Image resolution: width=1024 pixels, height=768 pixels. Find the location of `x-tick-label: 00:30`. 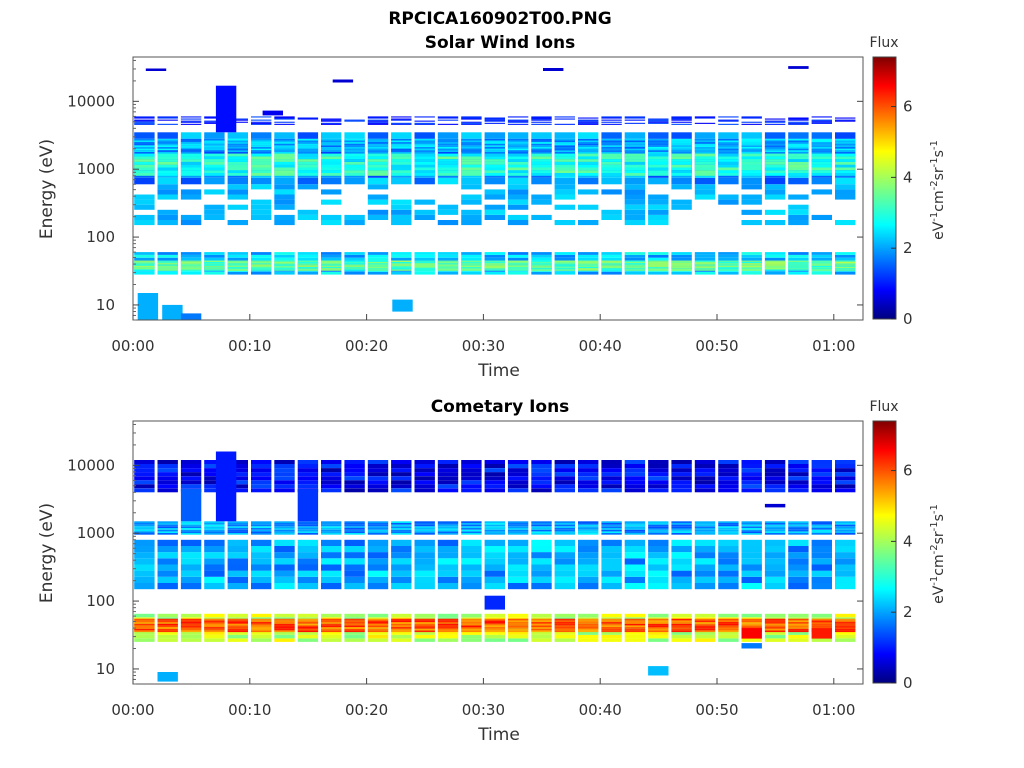

x-tick-label: 00:30 is located at coordinates (483, 346).